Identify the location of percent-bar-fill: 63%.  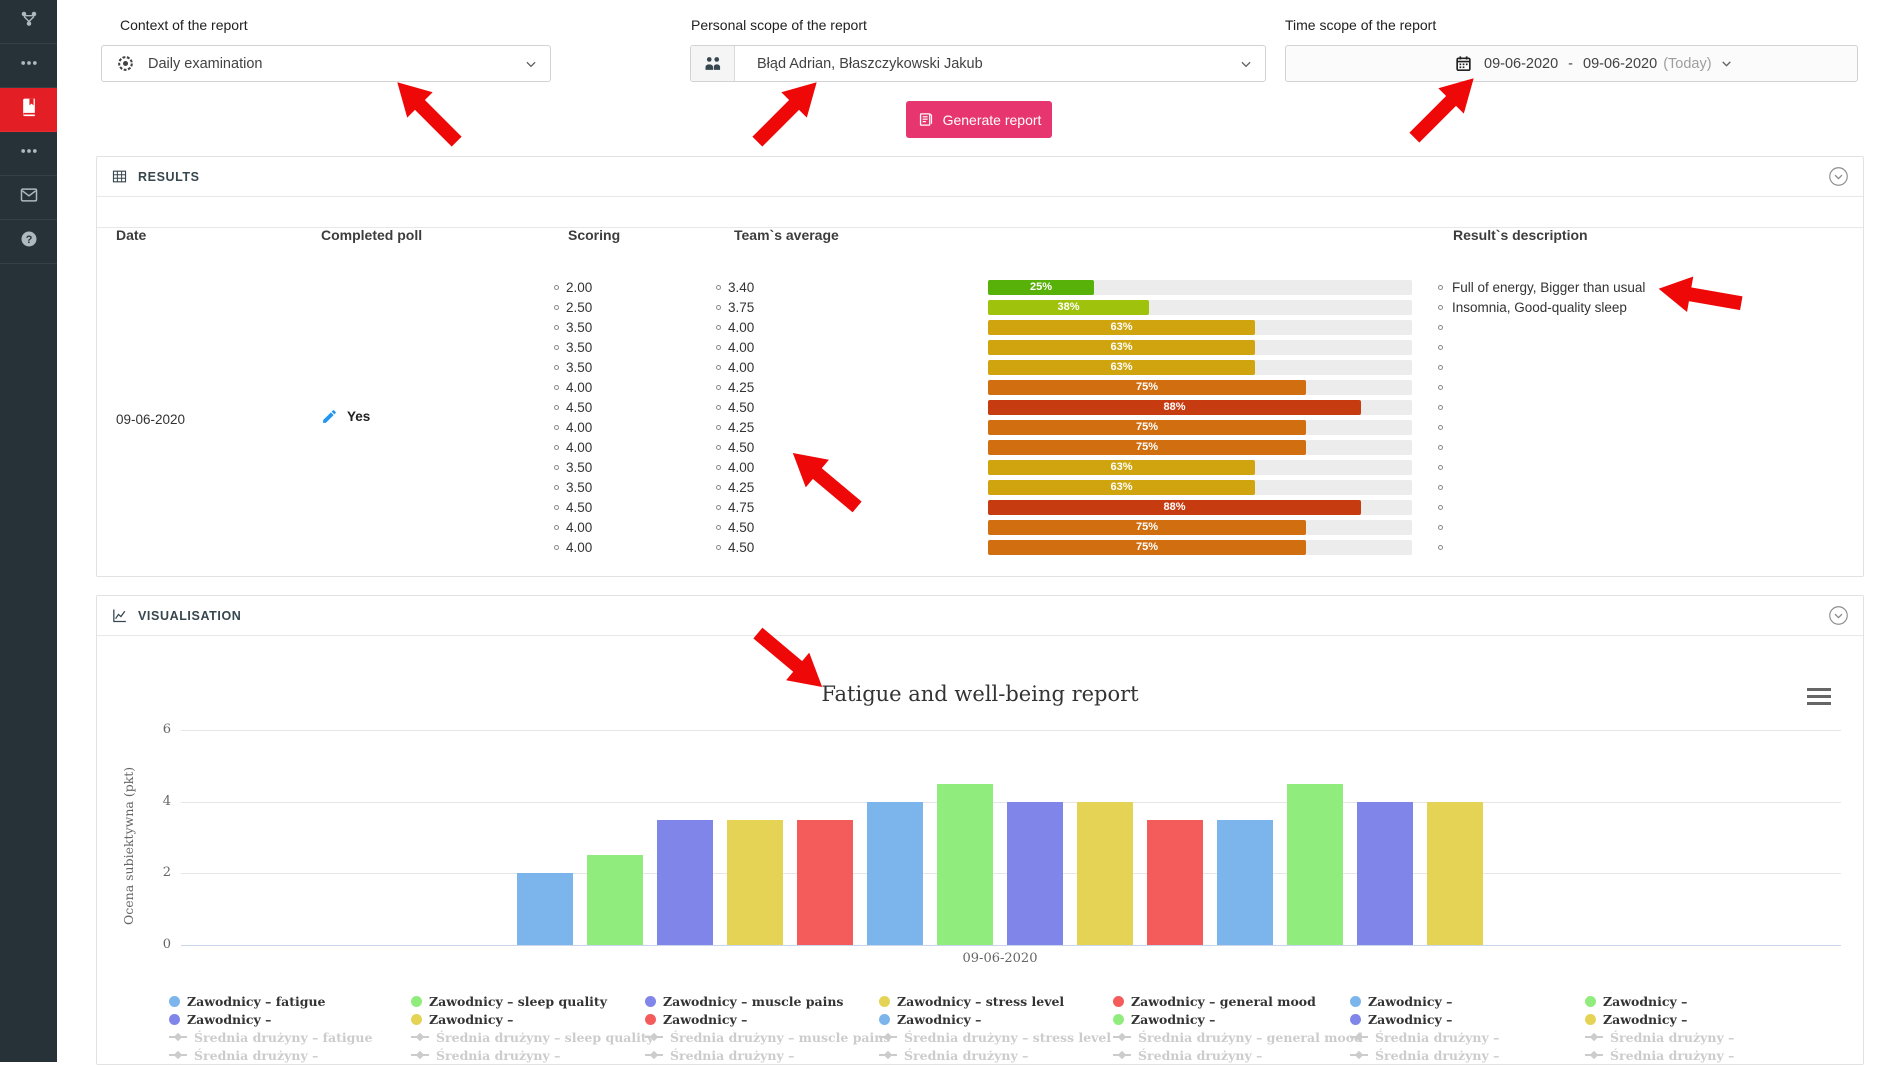
(1122, 367).